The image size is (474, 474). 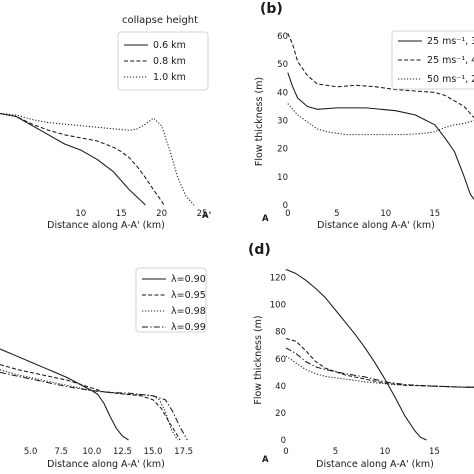 What do you see at coordinates (282, 178) in the screenshot?
I see `y-tick-label-2-1: 10` at bounding box center [282, 178].